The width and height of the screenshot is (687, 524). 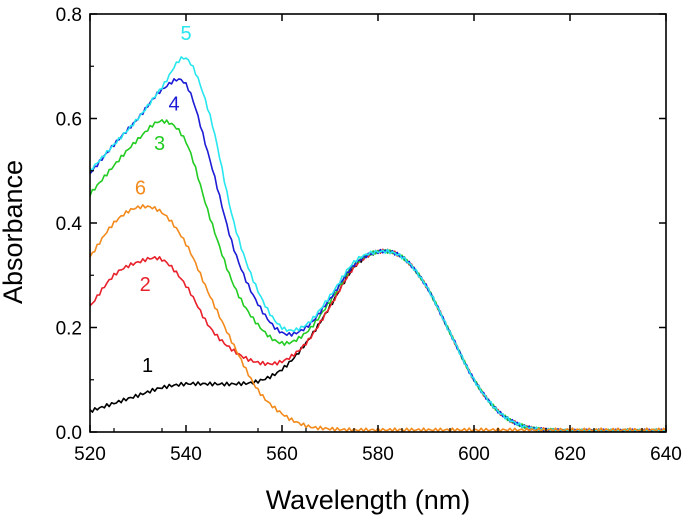 What do you see at coordinates (474, 454) in the screenshot?
I see `x-tick-label-600: 600` at bounding box center [474, 454].